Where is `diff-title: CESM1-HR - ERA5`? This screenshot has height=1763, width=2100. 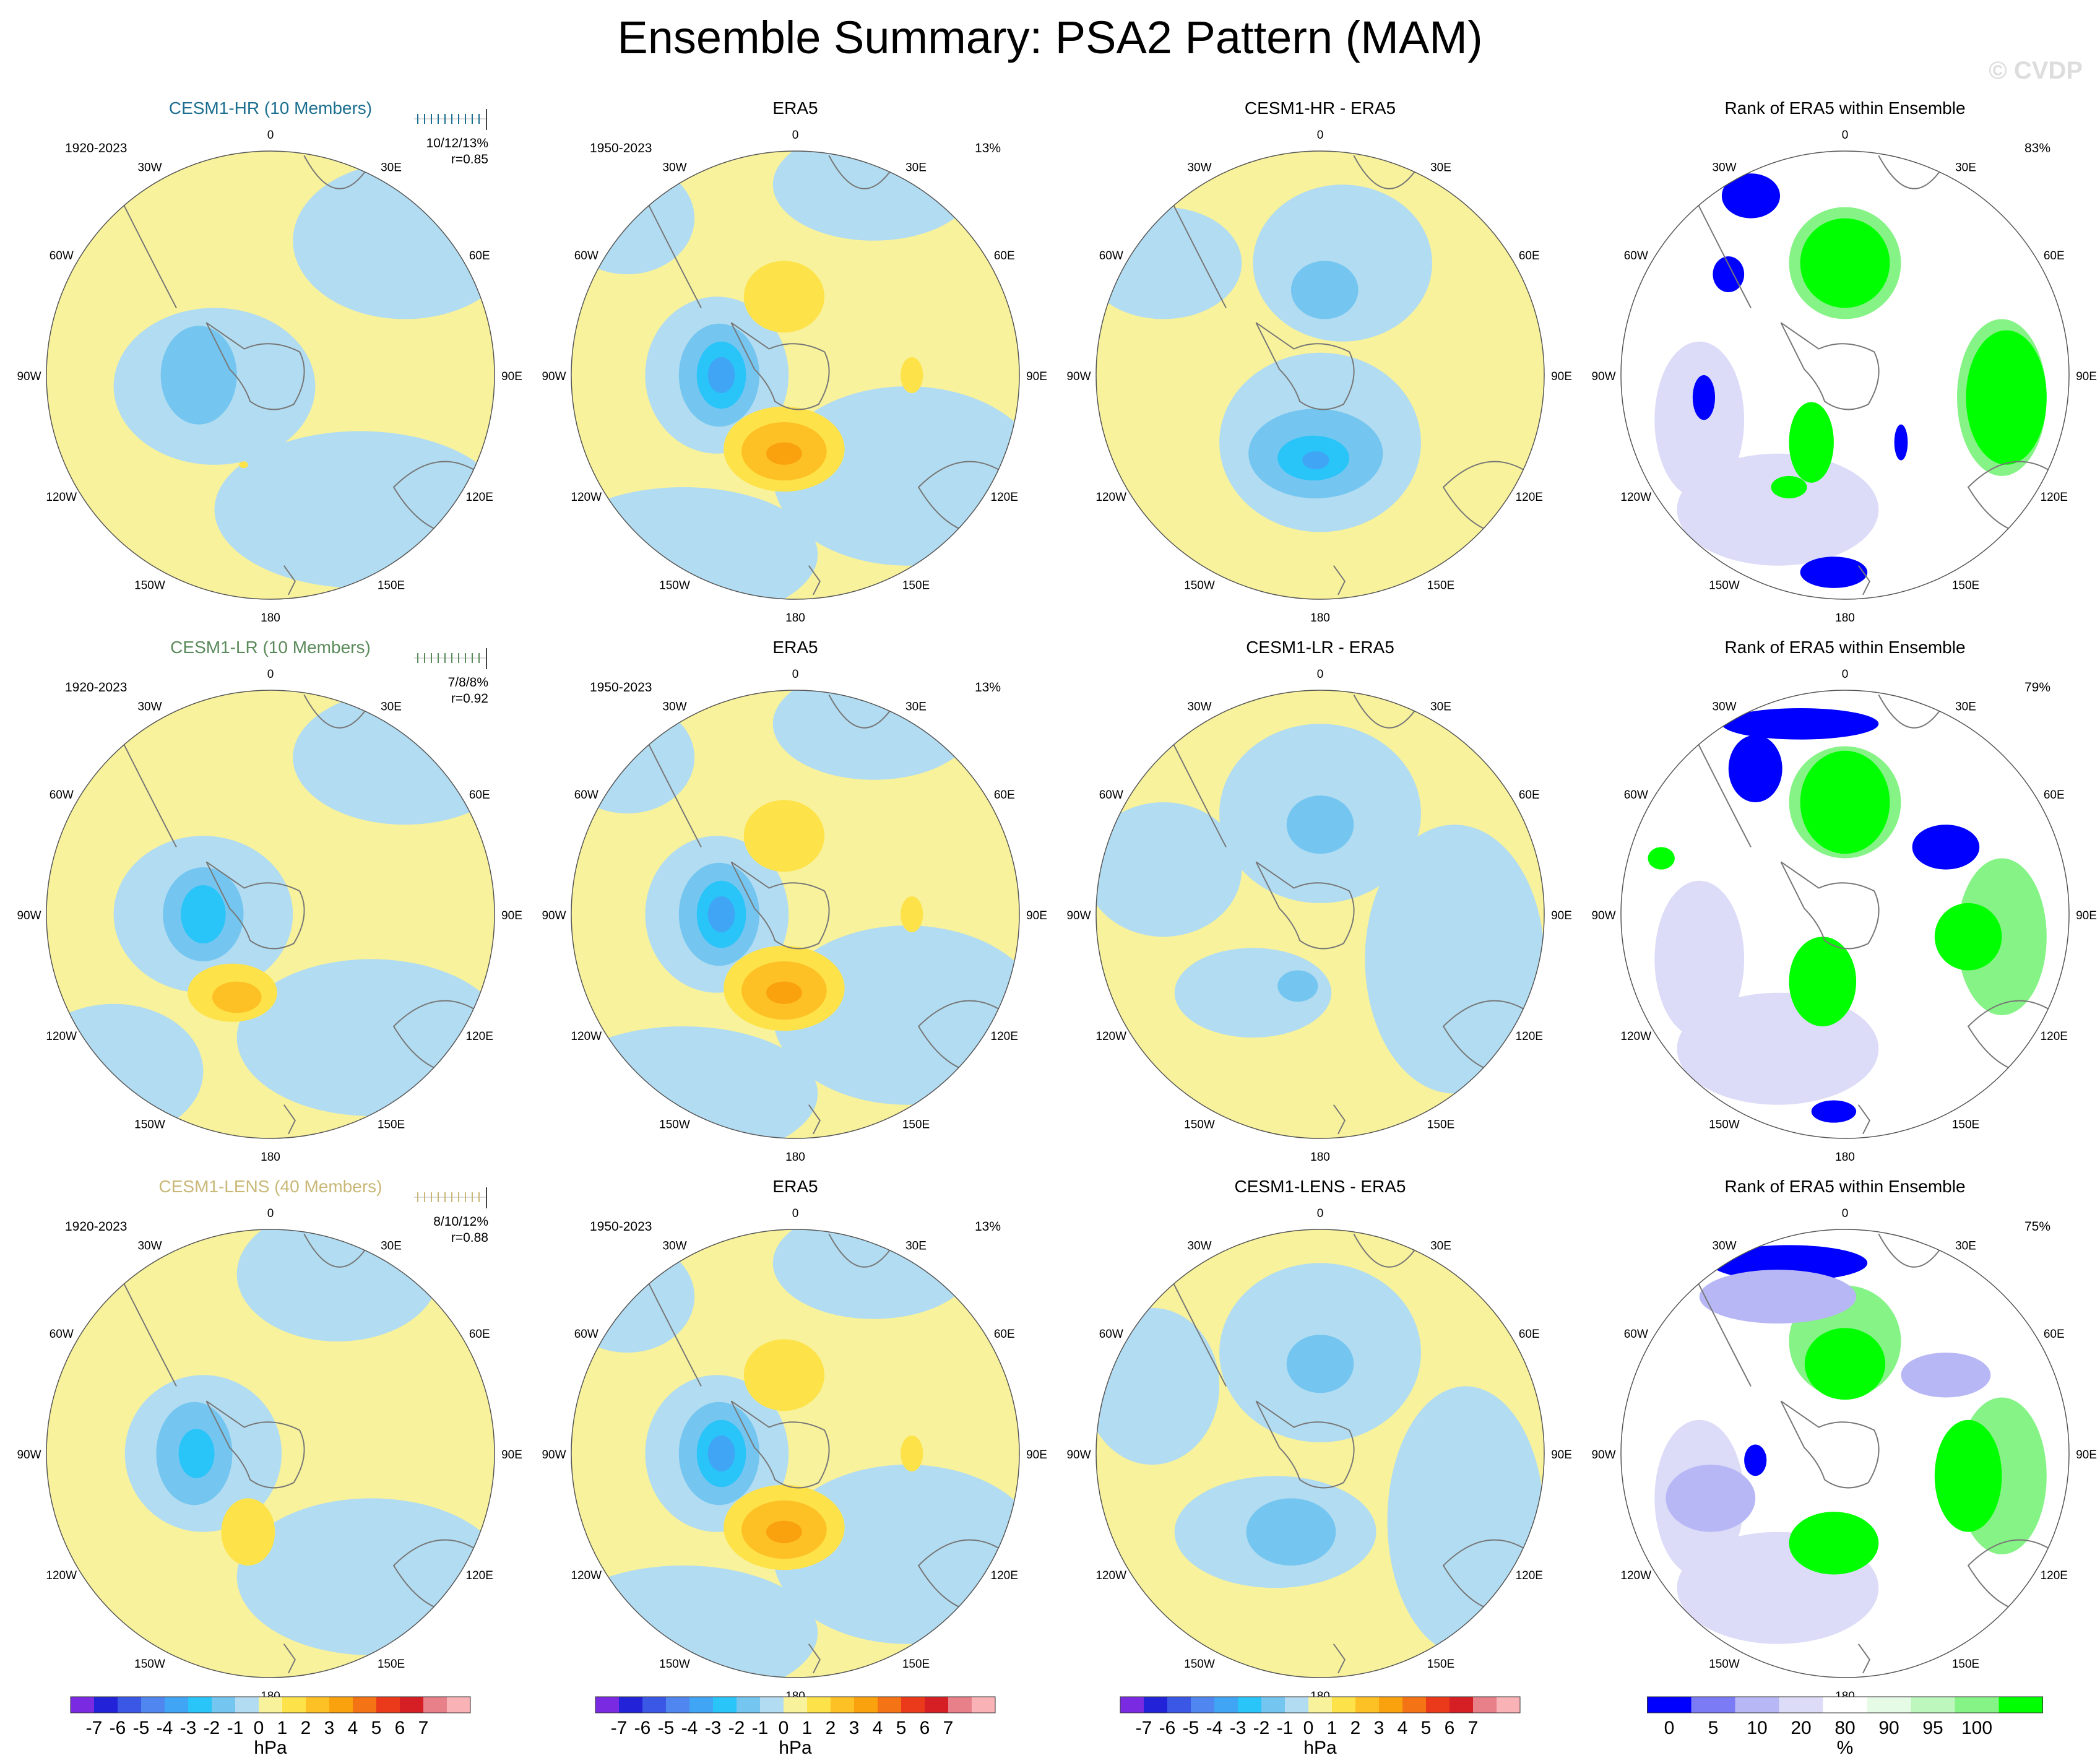
diff-title: CESM1-HR - ERA5 is located at coordinates (1320, 108).